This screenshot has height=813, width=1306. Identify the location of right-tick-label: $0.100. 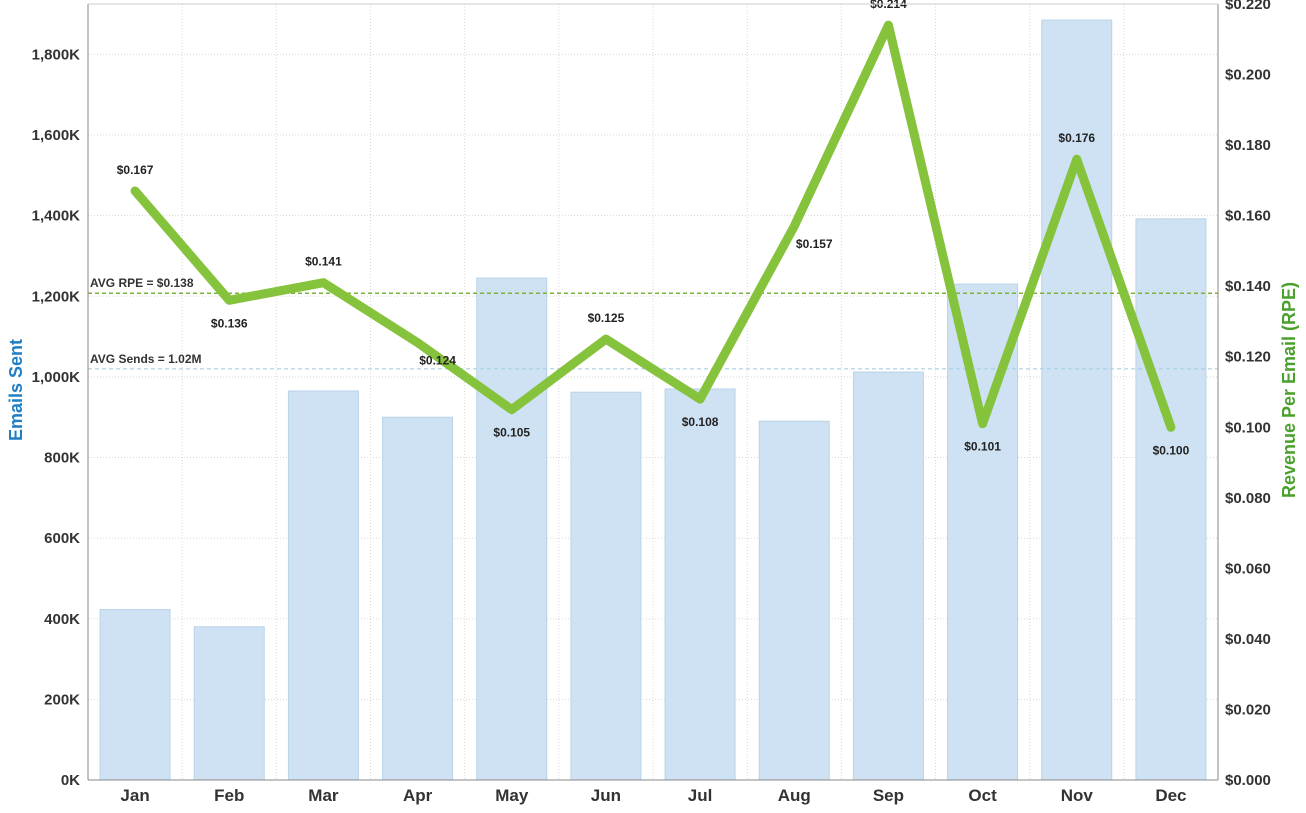
(1248, 427).